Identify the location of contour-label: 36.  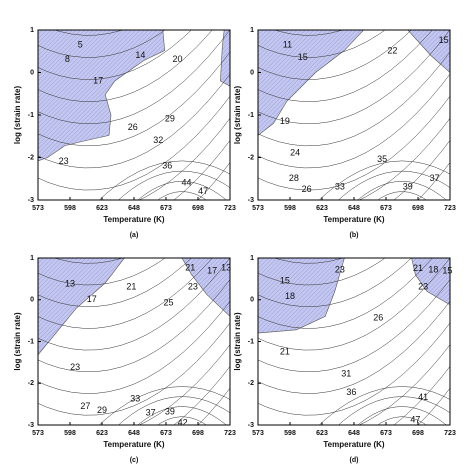
(167, 165).